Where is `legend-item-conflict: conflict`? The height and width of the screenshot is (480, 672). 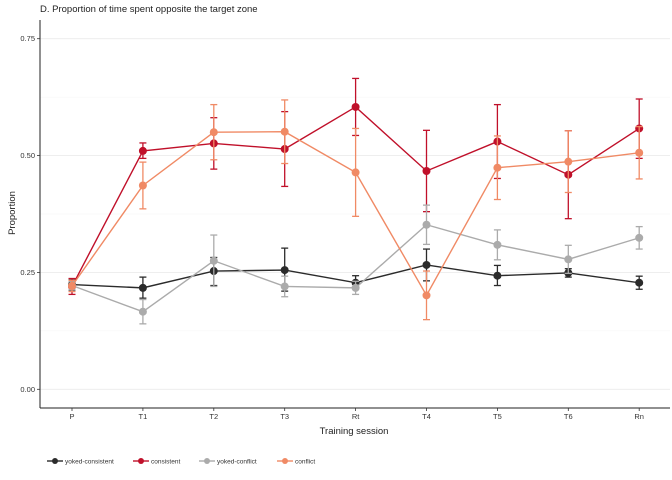
legend-item-conflict: conflict is located at coordinates (296, 461).